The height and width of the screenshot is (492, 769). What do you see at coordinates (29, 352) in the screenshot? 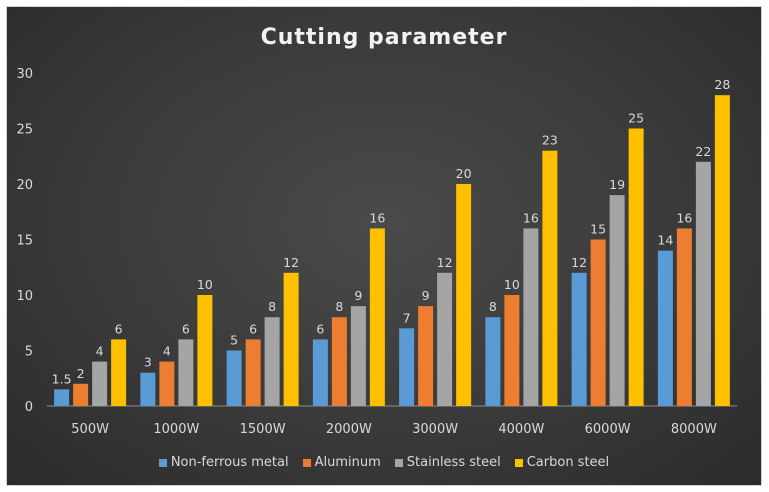
I see `y-tick-label: 5` at bounding box center [29, 352].